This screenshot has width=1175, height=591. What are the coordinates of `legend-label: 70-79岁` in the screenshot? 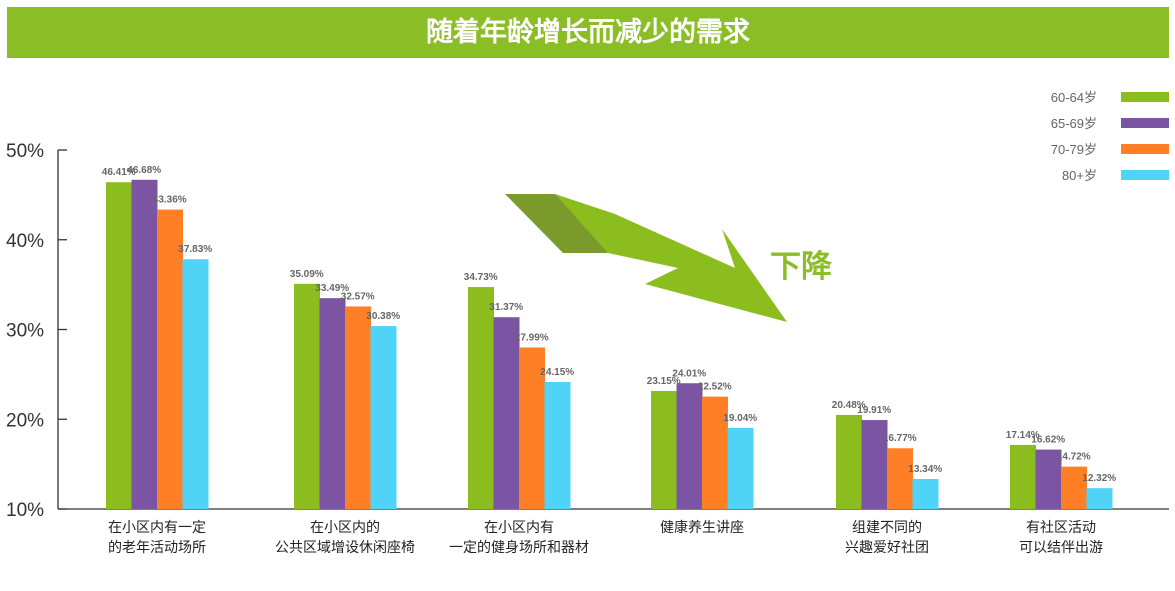 It's located at (1074, 149).